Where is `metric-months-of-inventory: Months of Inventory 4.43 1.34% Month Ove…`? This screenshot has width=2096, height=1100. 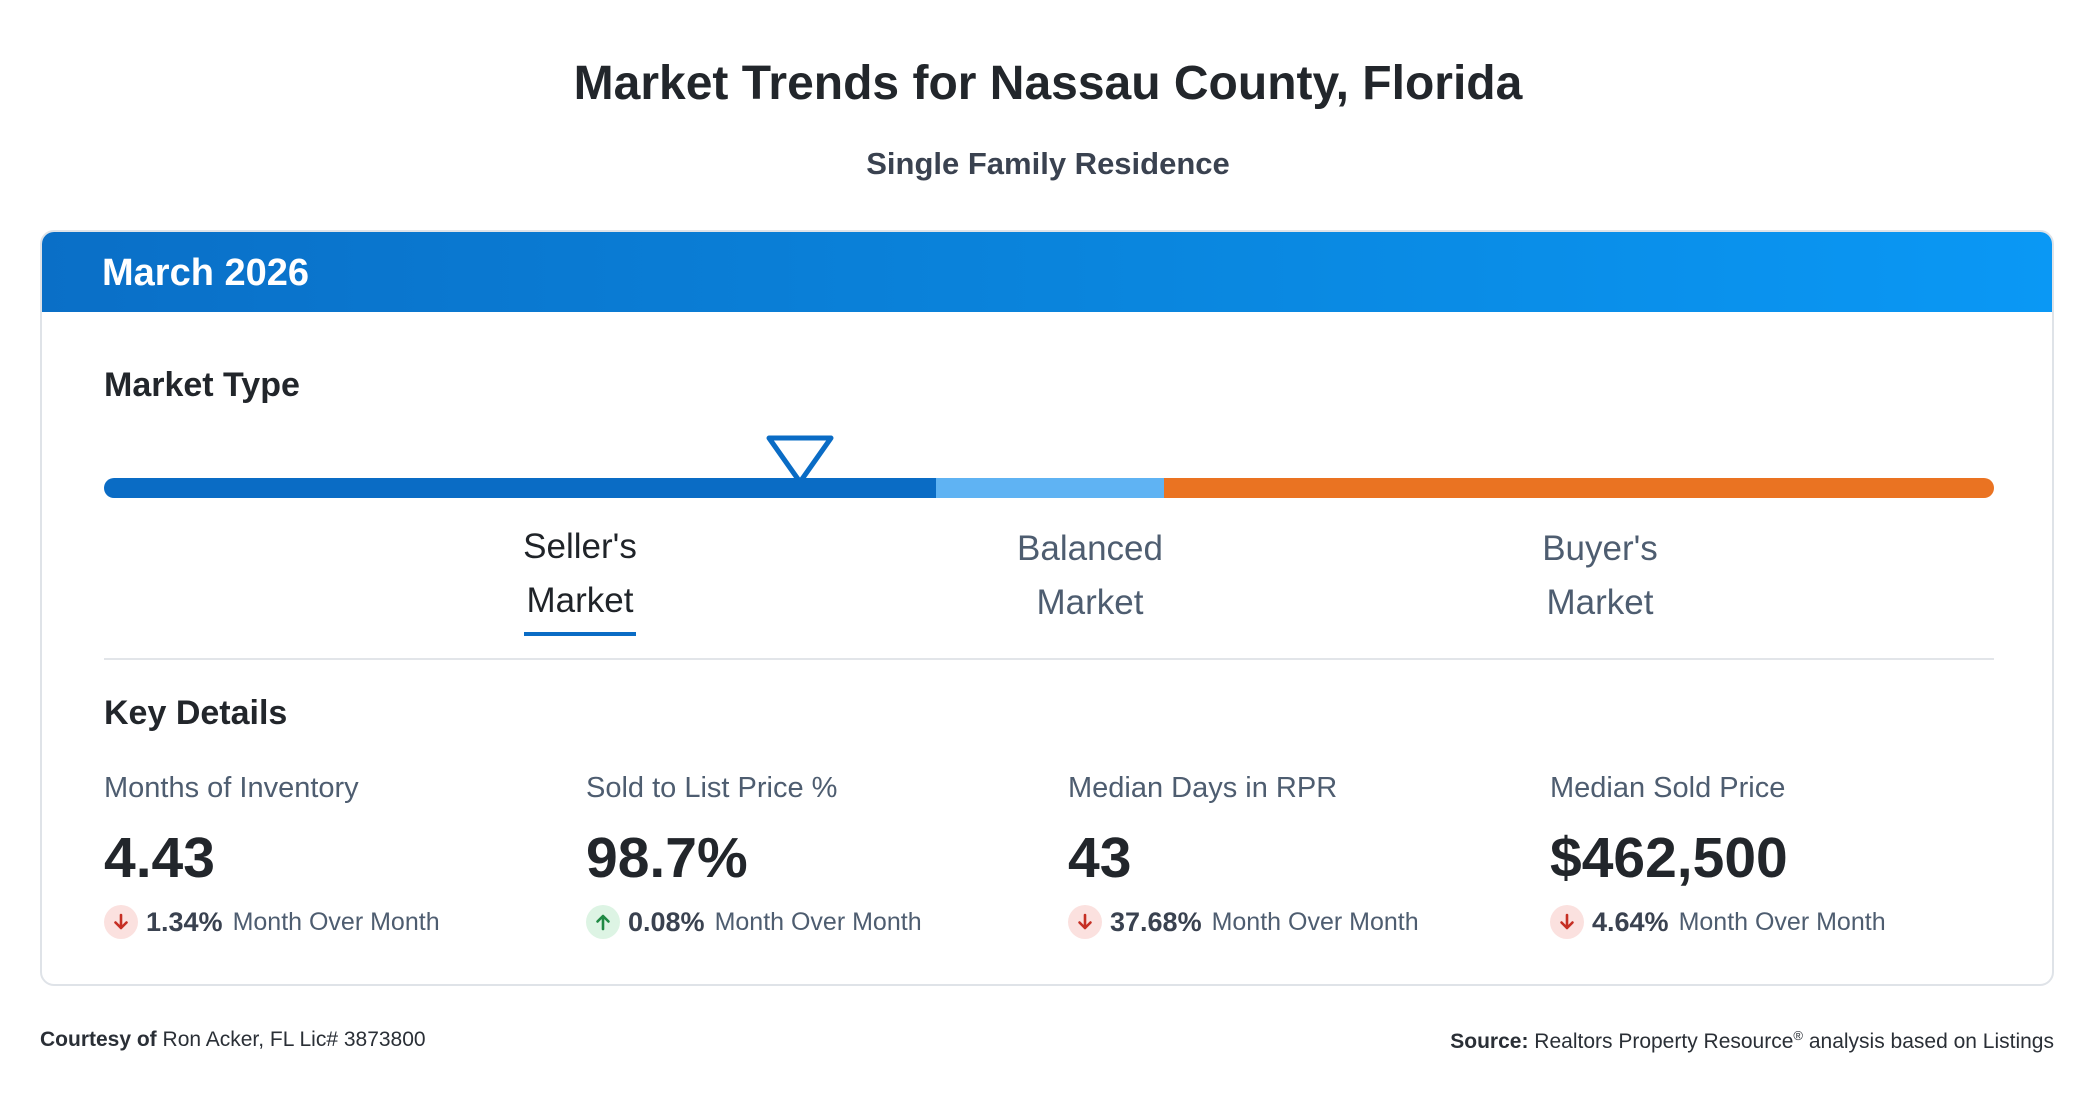 metric-months-of-inventory: Months of Inventory 4.43 1.34% Month Ove… is located at coordinates (324, 856).